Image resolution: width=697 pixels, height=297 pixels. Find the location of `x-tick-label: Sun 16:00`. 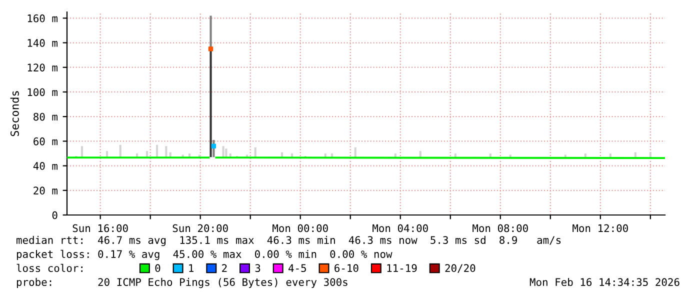

x-tick-label: Sun 16:00 is located at coordinates (100, 228).